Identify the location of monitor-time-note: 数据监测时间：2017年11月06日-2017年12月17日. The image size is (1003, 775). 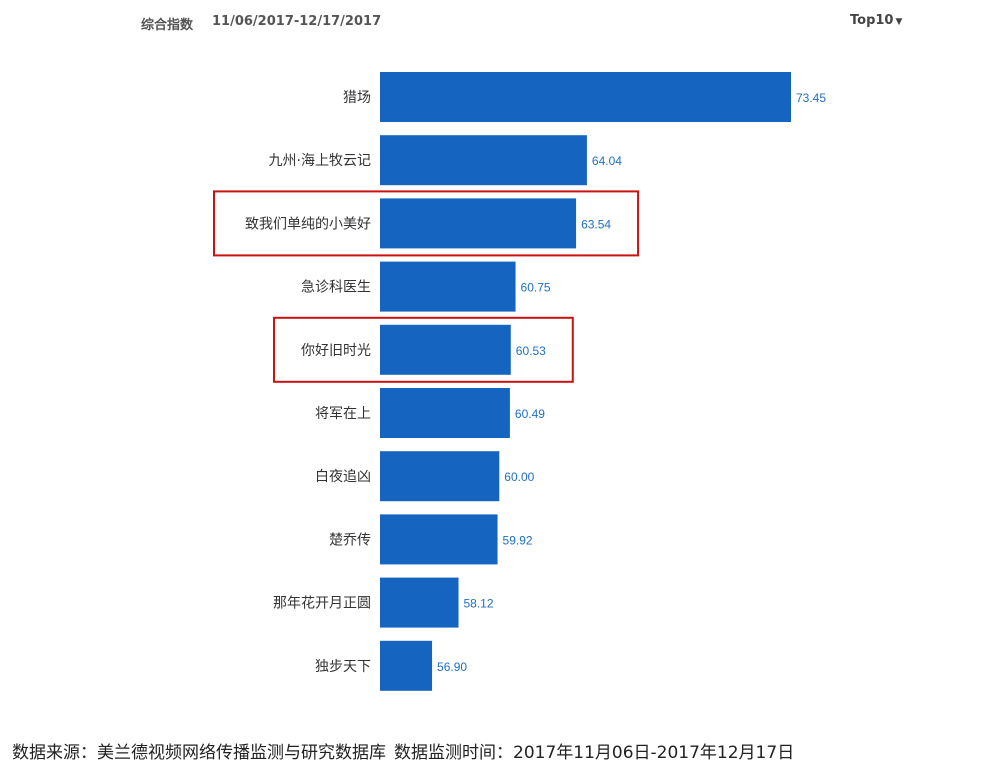
(594, 753).